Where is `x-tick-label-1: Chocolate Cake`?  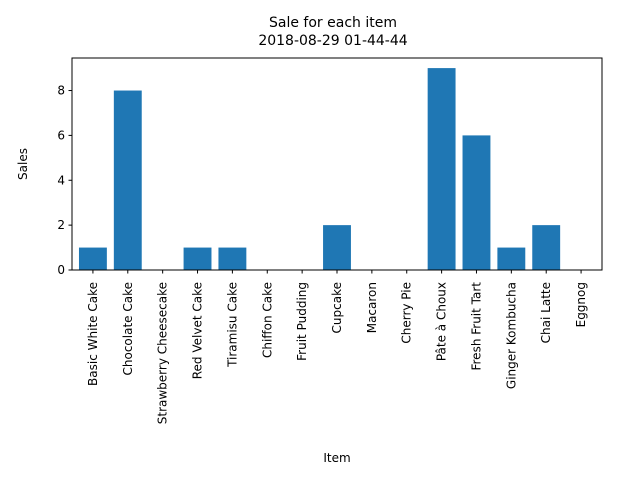 x-tick-label-1: Chocolate Cake is located at coordinates (128, 329).